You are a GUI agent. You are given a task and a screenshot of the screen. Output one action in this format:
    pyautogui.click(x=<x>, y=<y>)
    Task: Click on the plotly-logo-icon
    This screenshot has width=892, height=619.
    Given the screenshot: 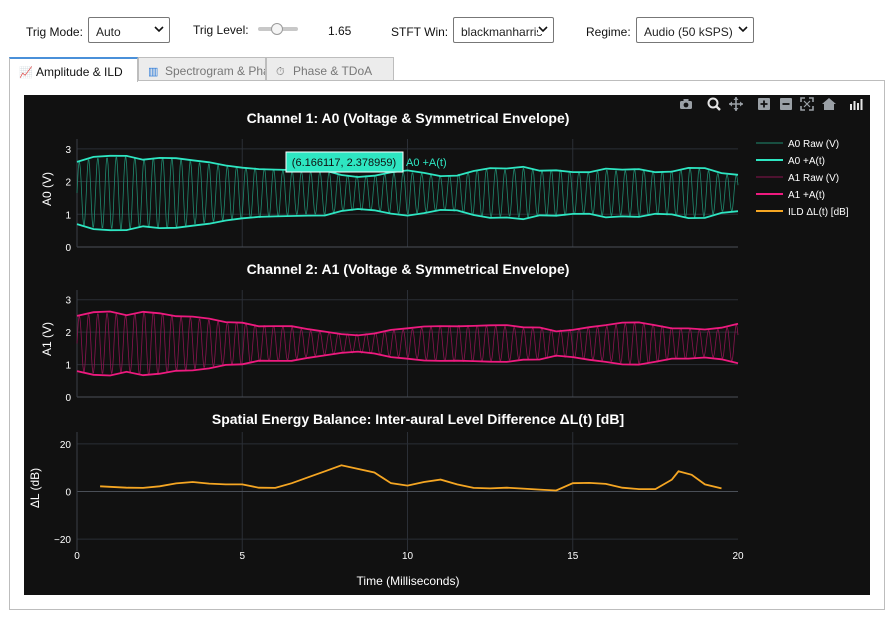 What is the action you would take?
    pyautogui.click(x=856, y=104)
    